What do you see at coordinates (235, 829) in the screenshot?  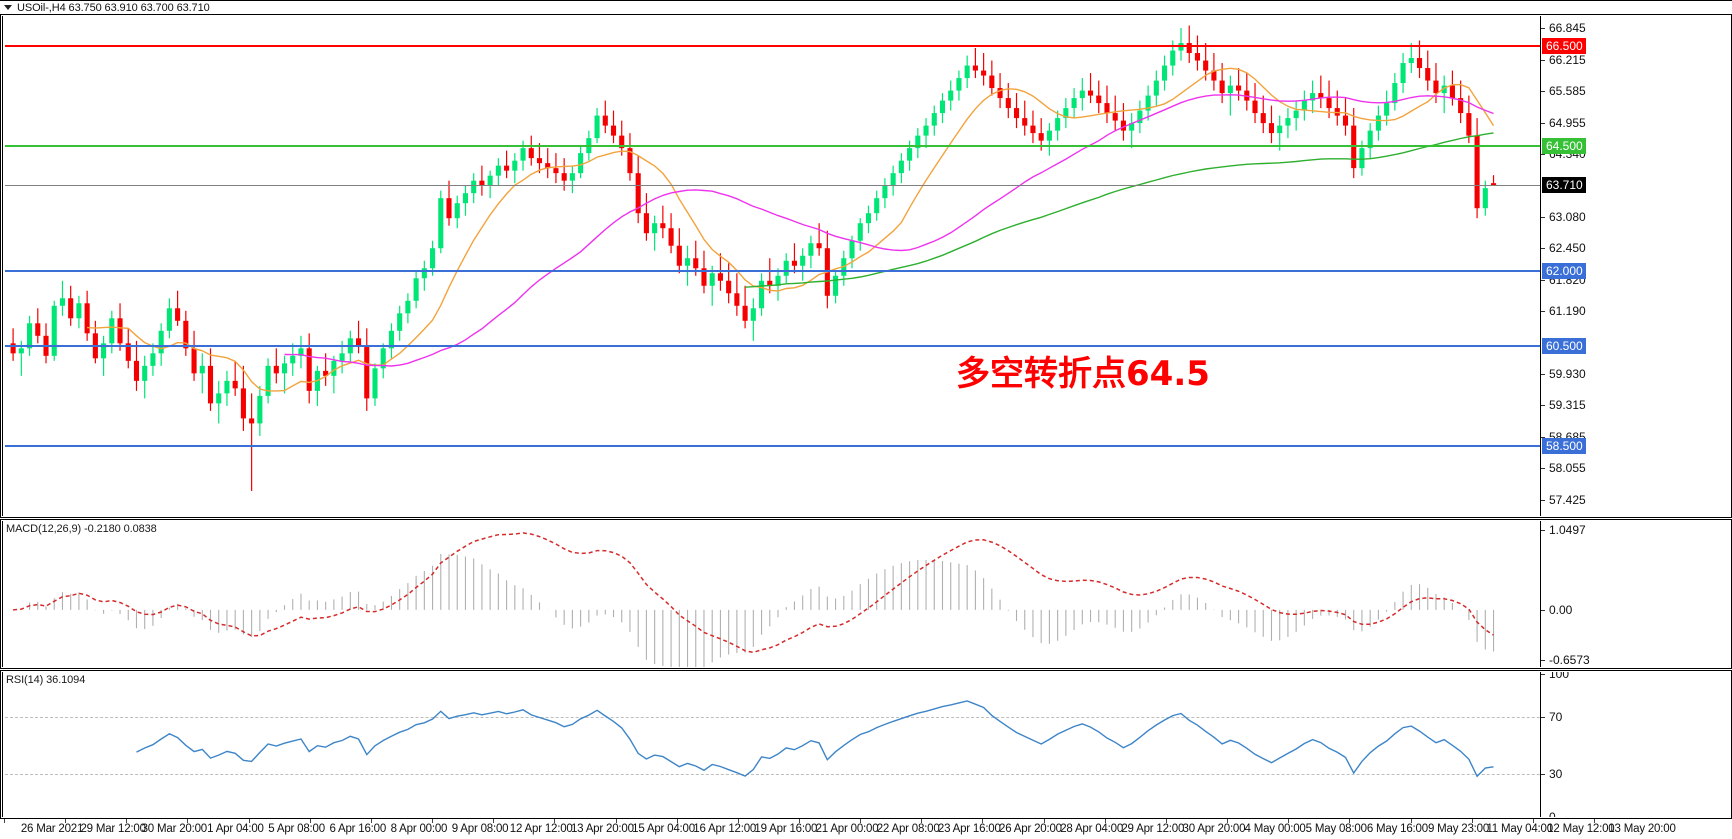 I see `time-axis-label: 1 Apr 04:00` at bounding box center [235, 829].